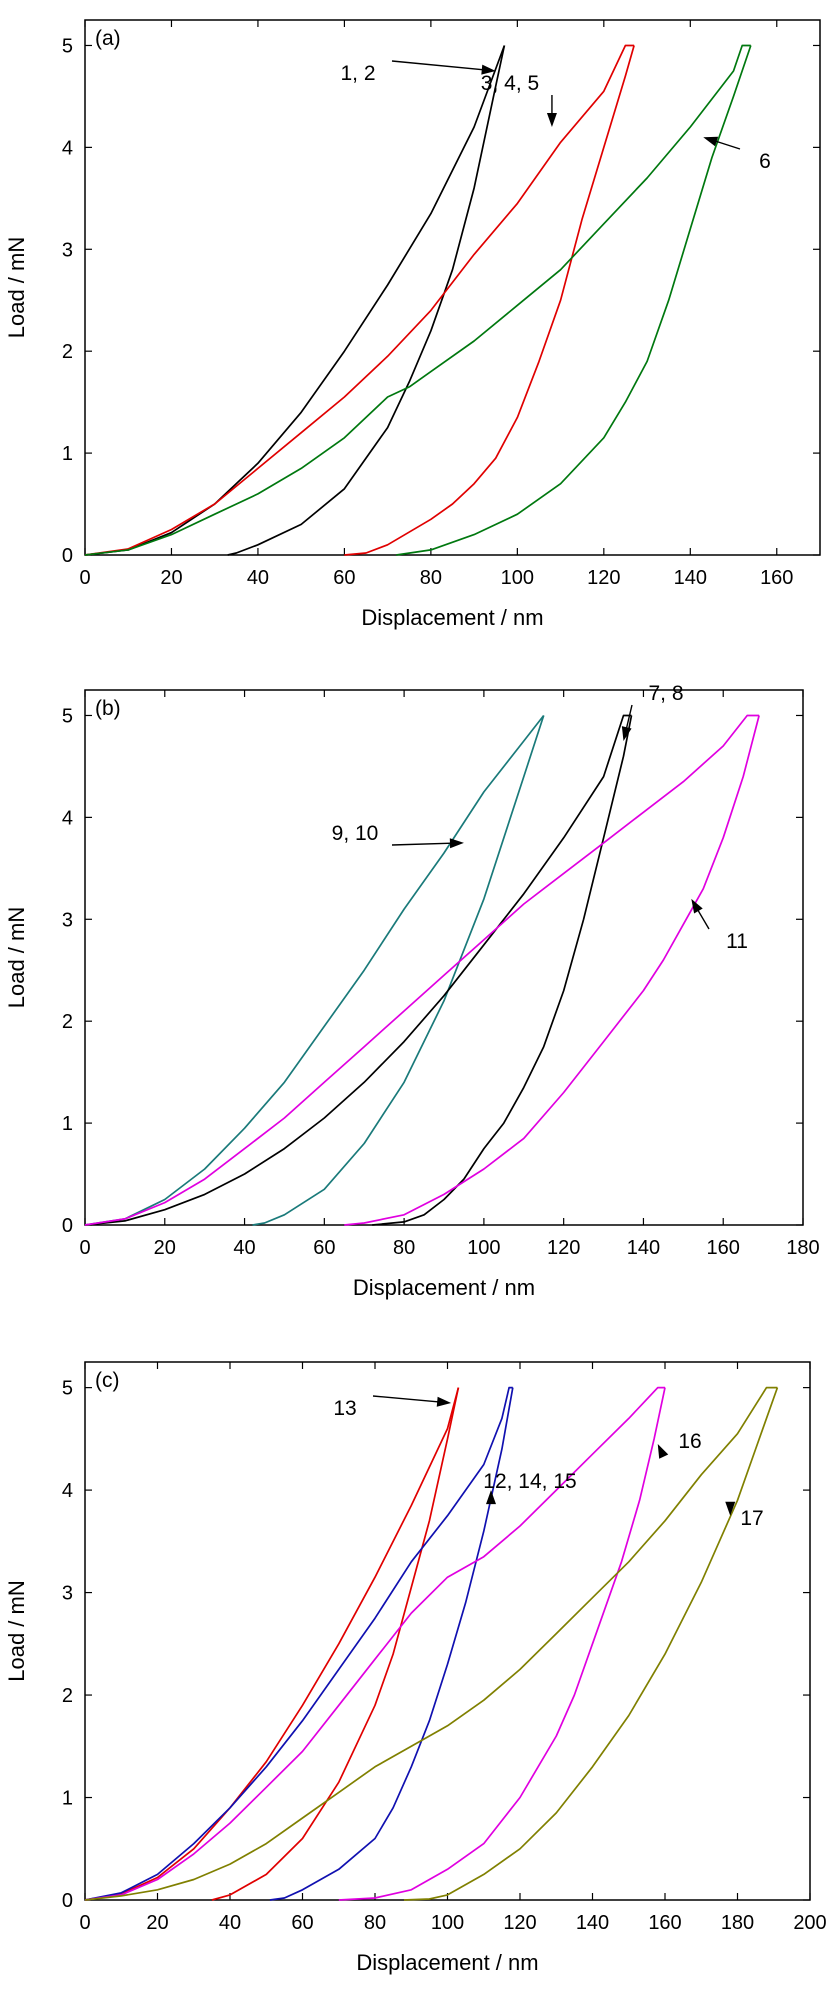 The image size is (829, 1995). I want to click on curve-annotation: 12, 14, 15, so click(529, 1481).